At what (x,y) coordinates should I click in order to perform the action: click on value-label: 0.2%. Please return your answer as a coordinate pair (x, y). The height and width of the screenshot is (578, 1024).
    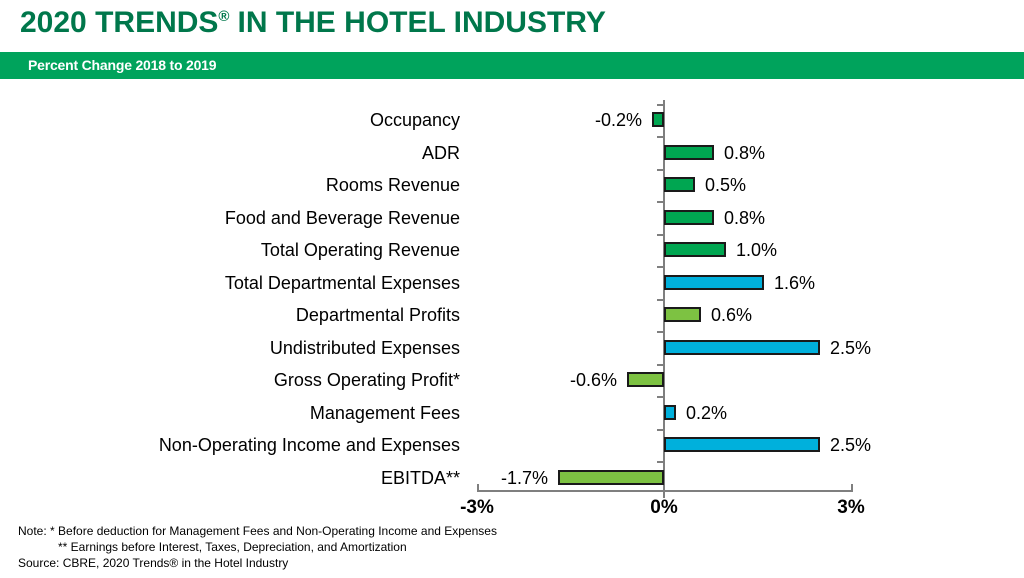
    Looking at the image, I should click on (707, 413).